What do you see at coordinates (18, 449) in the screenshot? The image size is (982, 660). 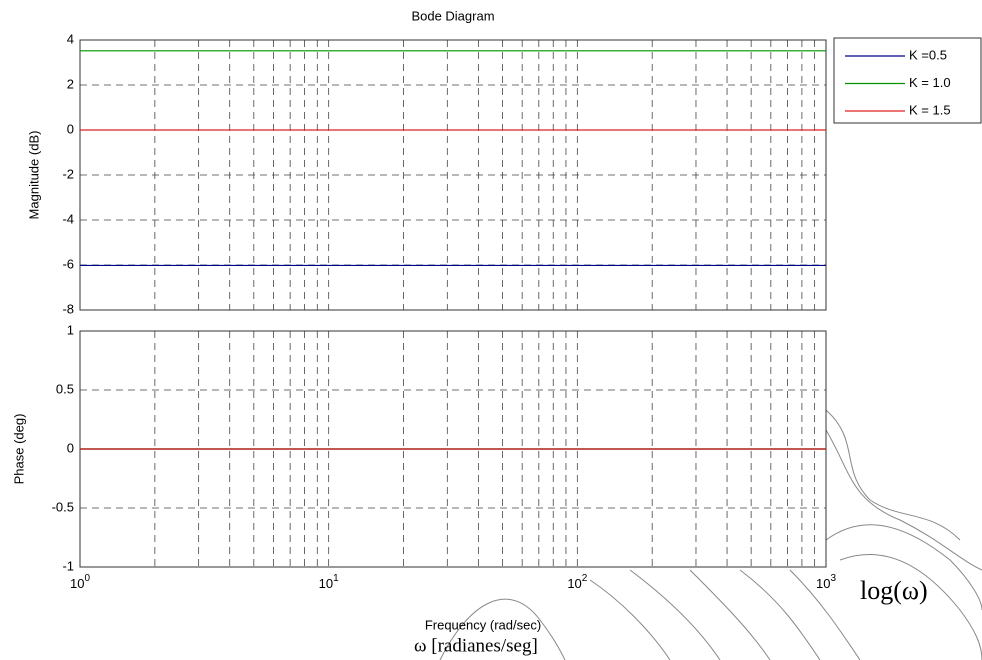 I see `y-axis-label: Phase (deg)` at bounding box center [18, 449].